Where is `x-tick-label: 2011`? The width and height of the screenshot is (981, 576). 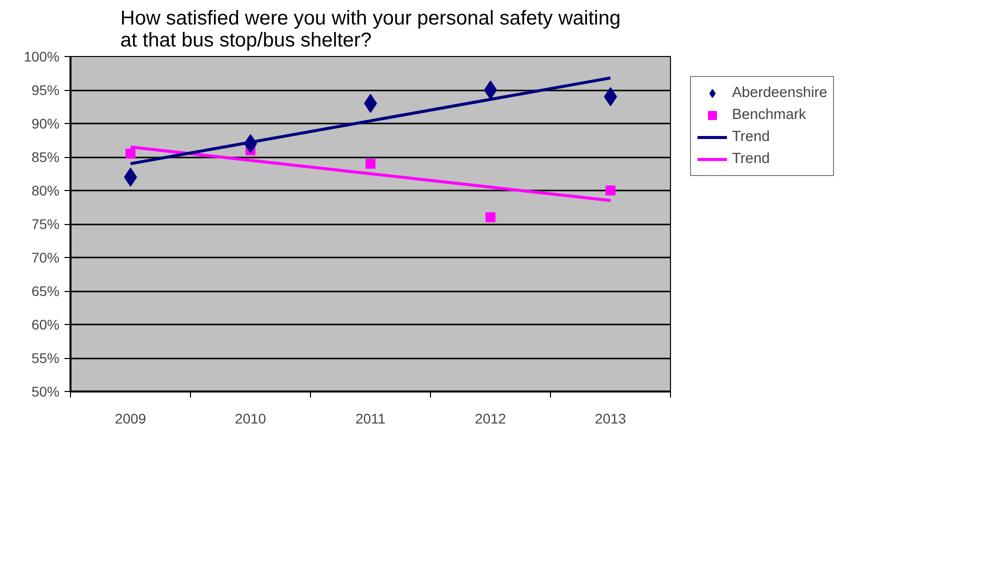 x-tick-label: 2011 is located at coordinates (370, 418).